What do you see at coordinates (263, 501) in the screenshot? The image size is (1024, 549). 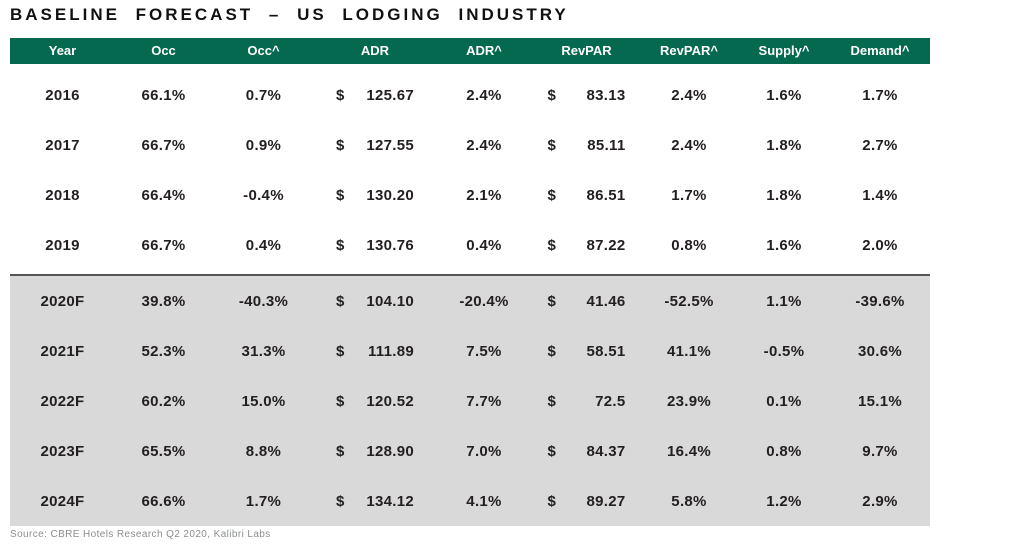 I see `cell-occ-chg: 1.7%` at bounding box center [263, 501].